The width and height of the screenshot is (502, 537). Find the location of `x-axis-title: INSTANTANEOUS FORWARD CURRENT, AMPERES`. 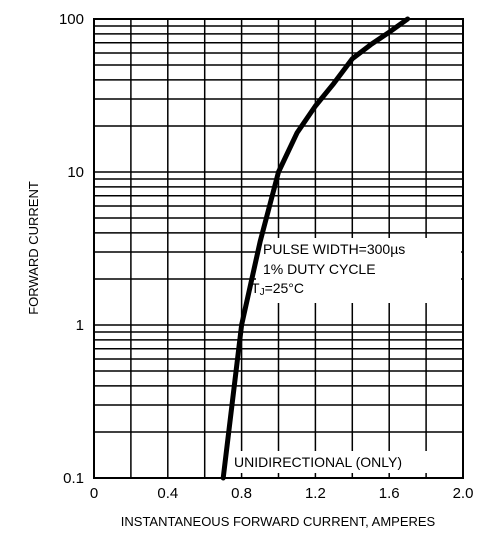

x-axis-title: INSTANTANEOUS FORWARD CURRENT, AMPERES is located at coordinates (278, 521).